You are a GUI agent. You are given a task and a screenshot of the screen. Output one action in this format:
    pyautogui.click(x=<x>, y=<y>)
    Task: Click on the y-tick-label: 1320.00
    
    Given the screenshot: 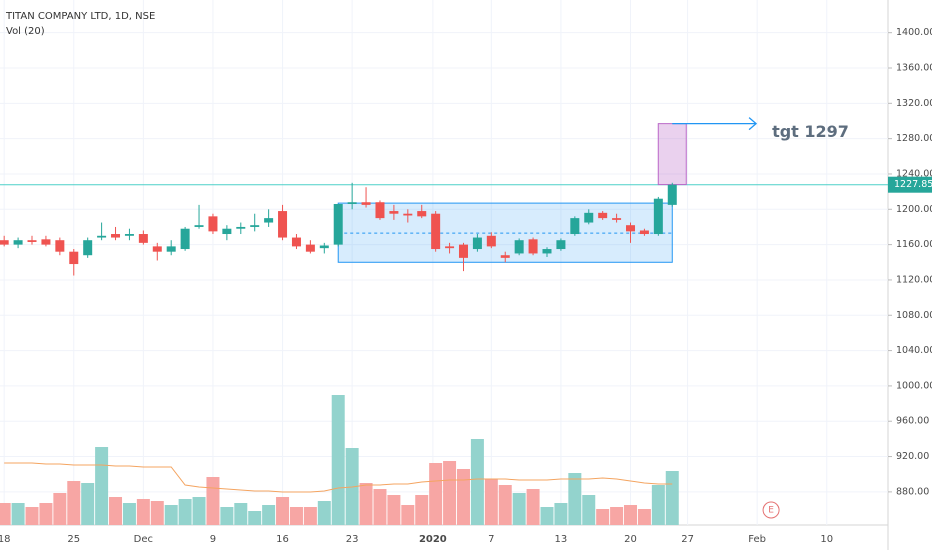 What is the action you would take?
    pyautogui.click(x=914, y=103)
    